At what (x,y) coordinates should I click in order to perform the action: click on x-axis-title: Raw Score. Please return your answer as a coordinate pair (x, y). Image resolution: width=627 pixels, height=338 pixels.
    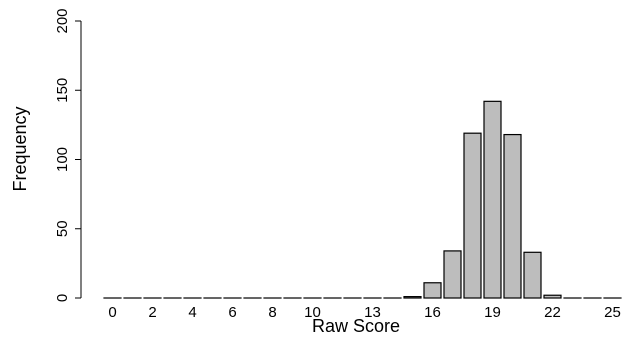
    Looking at the image, I should click on (356, 326).